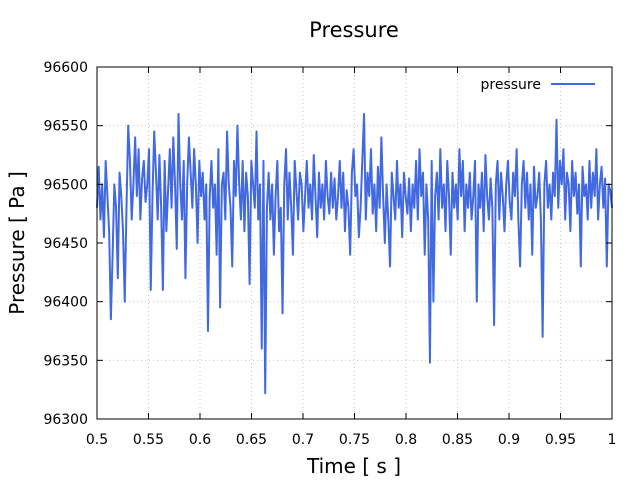  Describe the element at coordinates (457, 440) in the screenshot. I see `x-tick-label: 0.85` at that location.